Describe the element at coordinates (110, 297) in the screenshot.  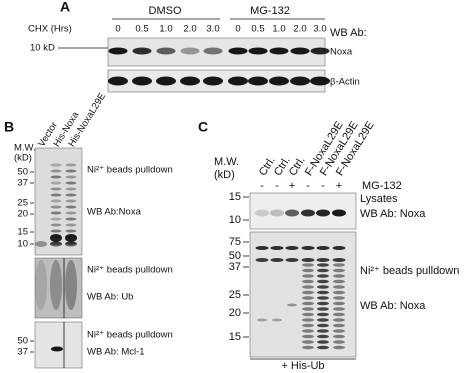
I see `blot-label: WB Ab: Ub` at that location.